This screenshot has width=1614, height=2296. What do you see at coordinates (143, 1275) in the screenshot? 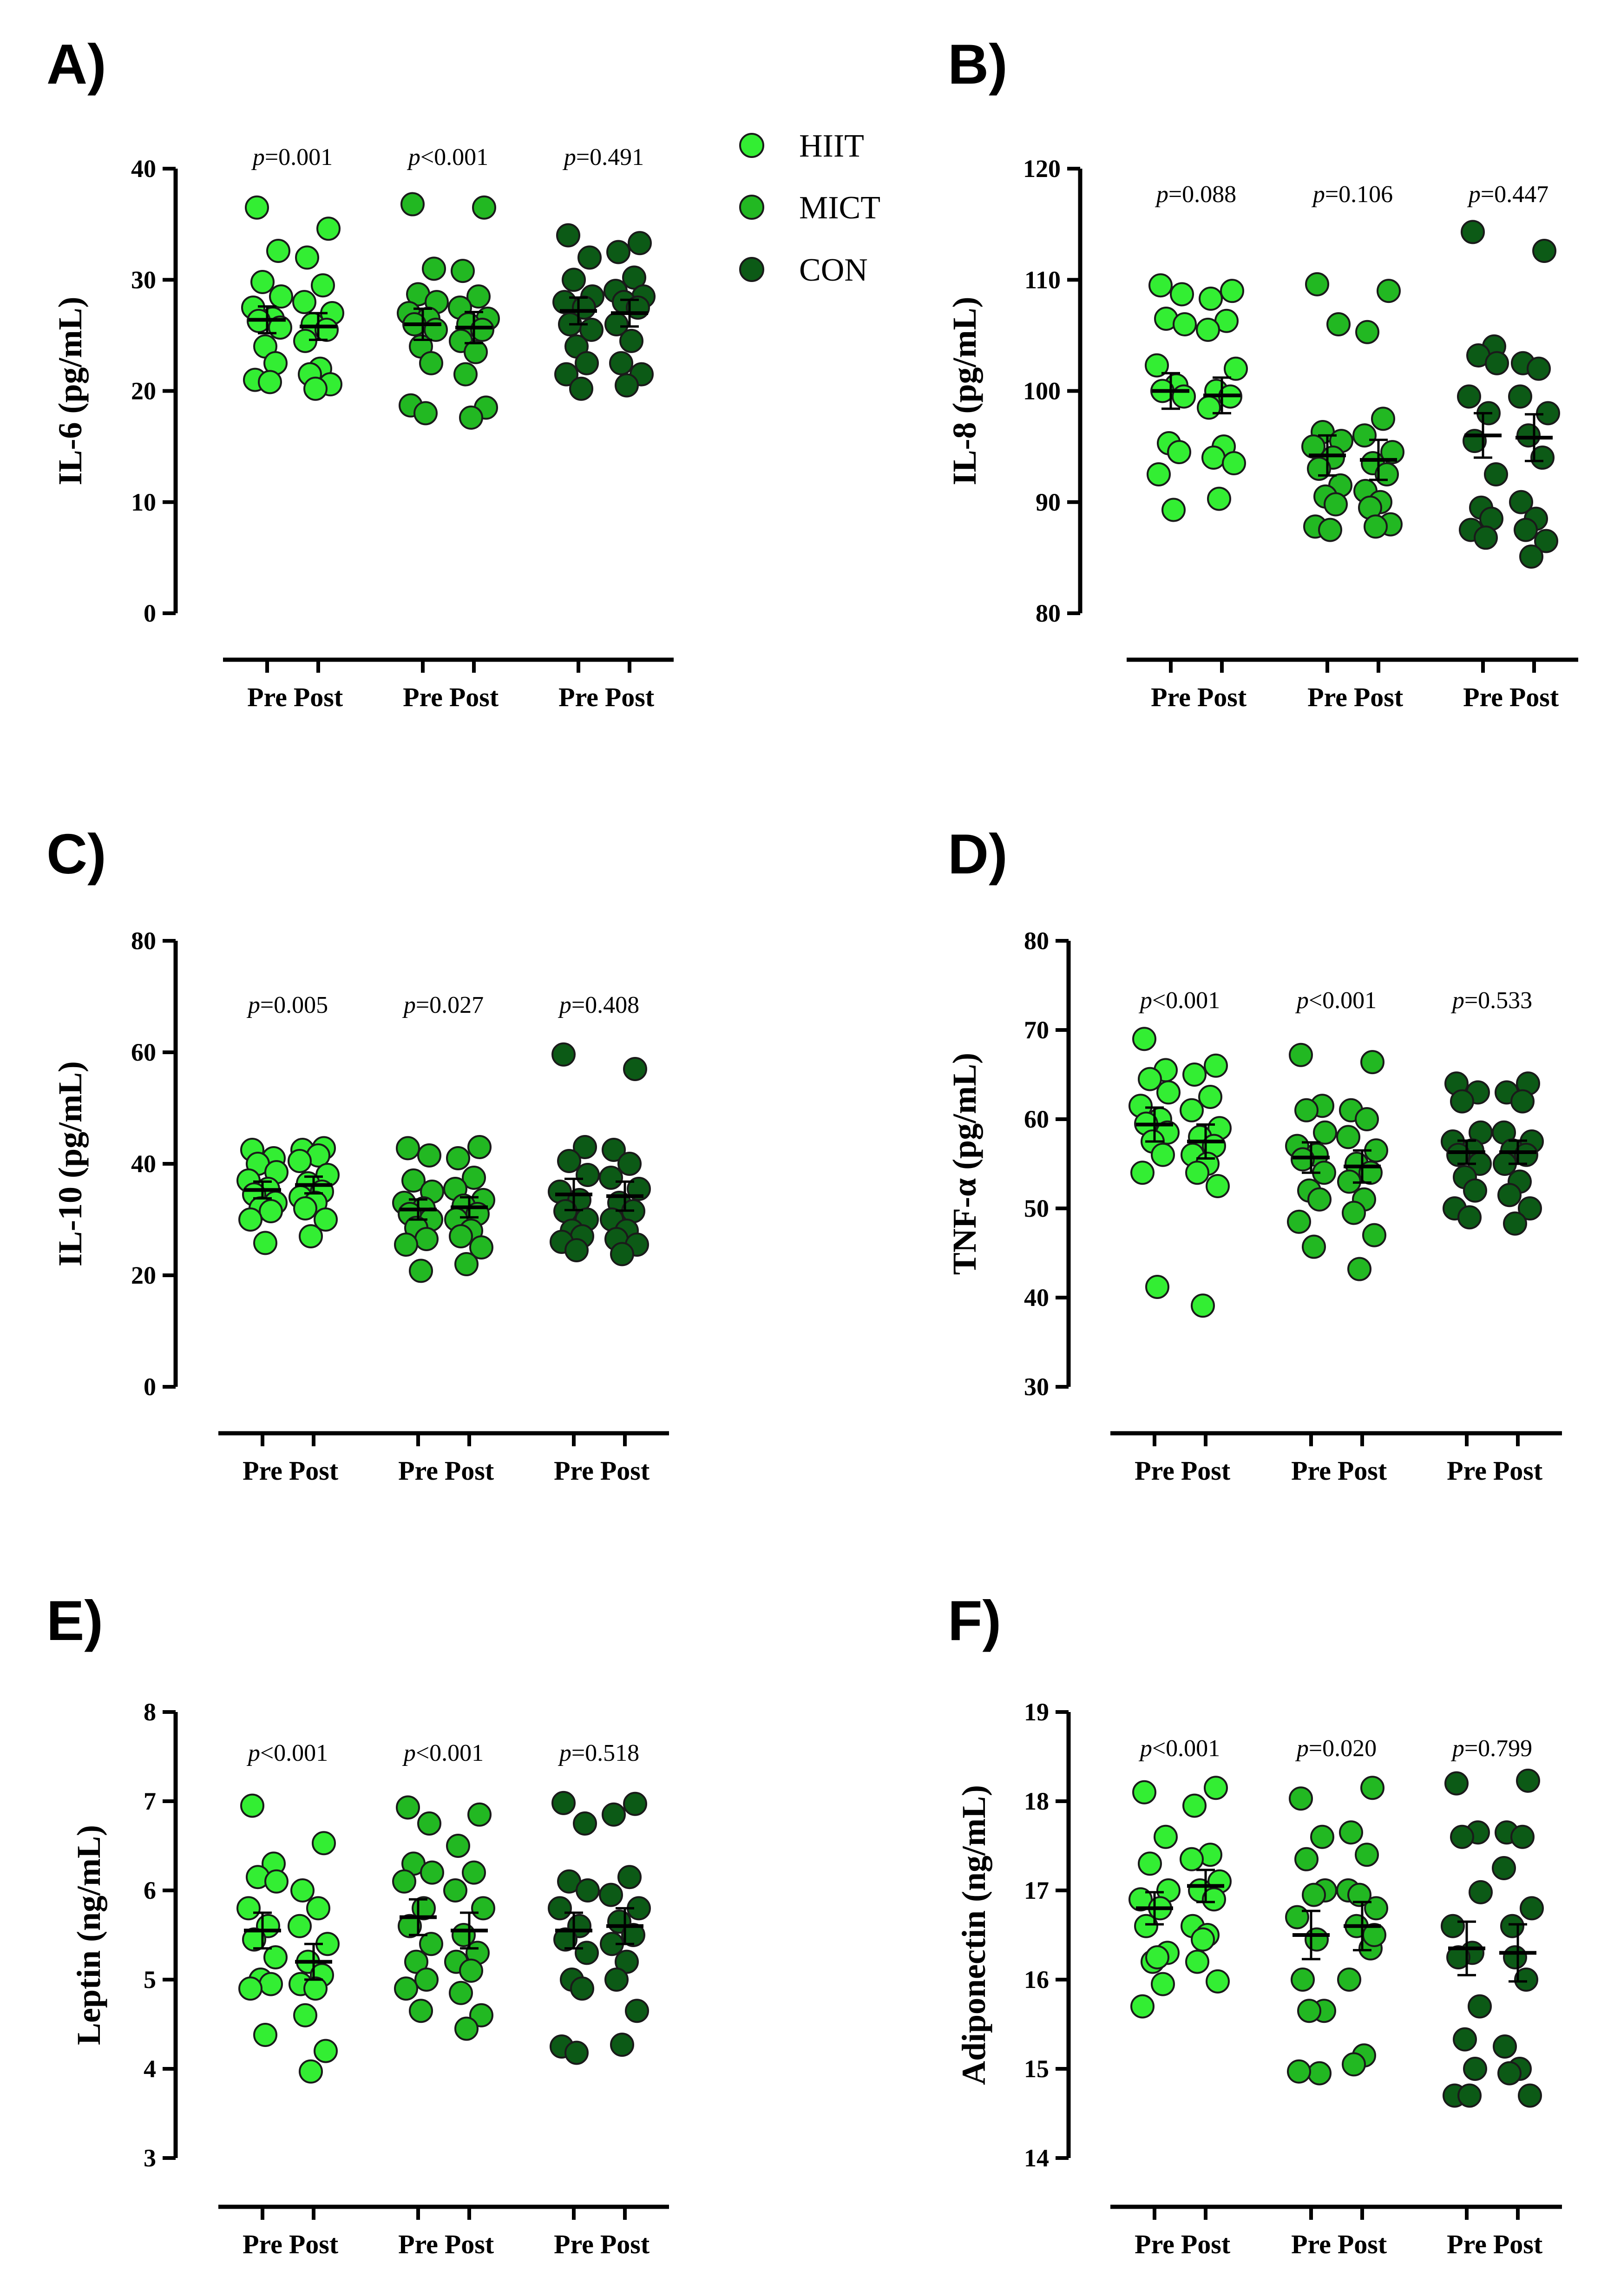
I see `y-tick-label: 20` at bounding box center [143, 1275].